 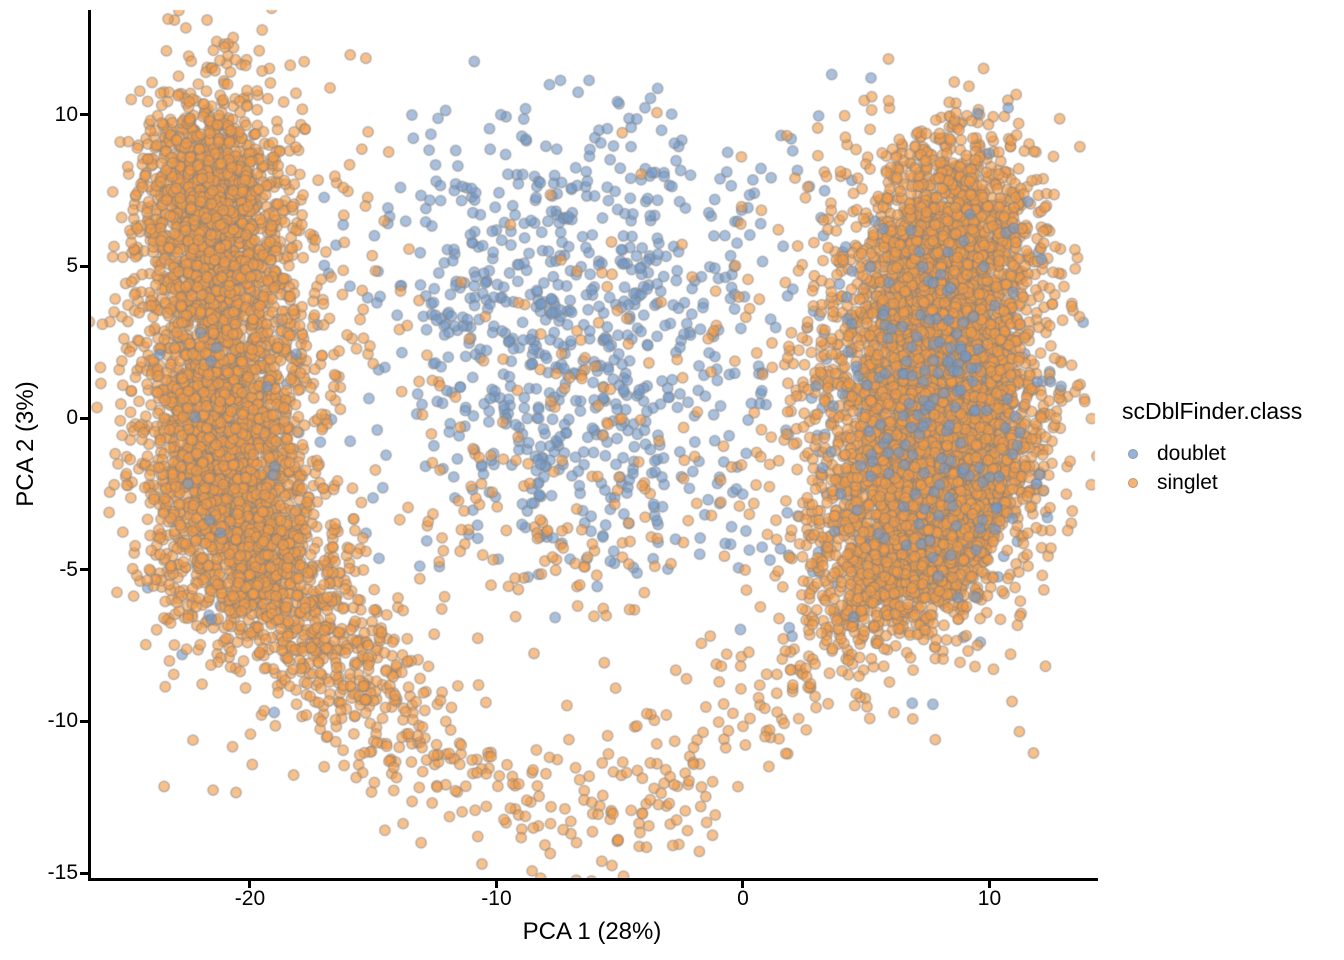 What do you see at coordinates (592, 931) in the screenshot?
I see `x-axis-title: PCA 1 (28%)` at bounding box center [592, 931].